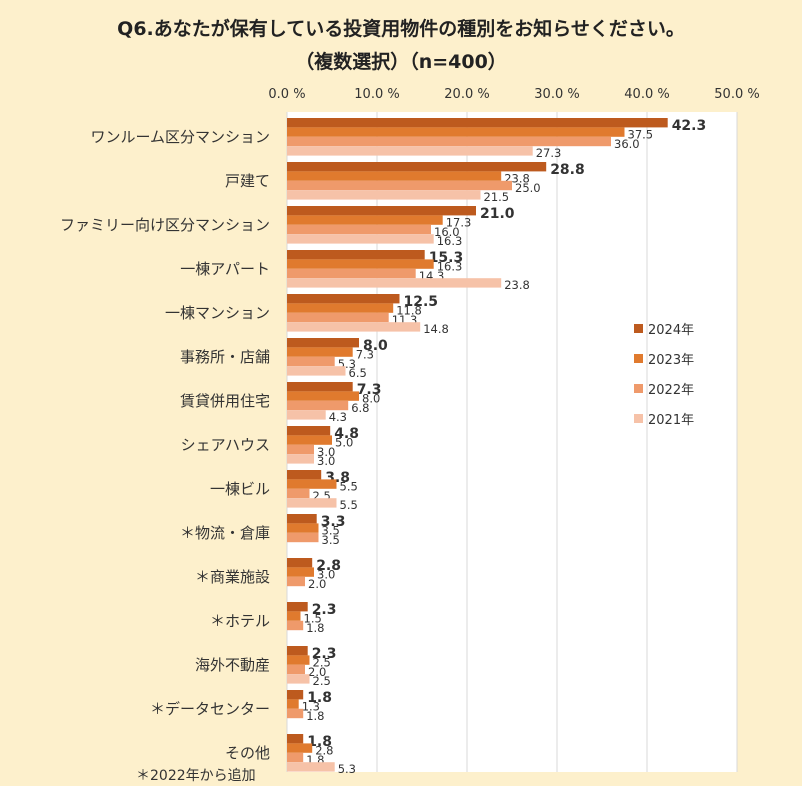 This screenshot has width=802, height=786. Describe the element at coordinates (556, 94) in the screenshot. I see `x-tick-label: 30.0 %` at that location.